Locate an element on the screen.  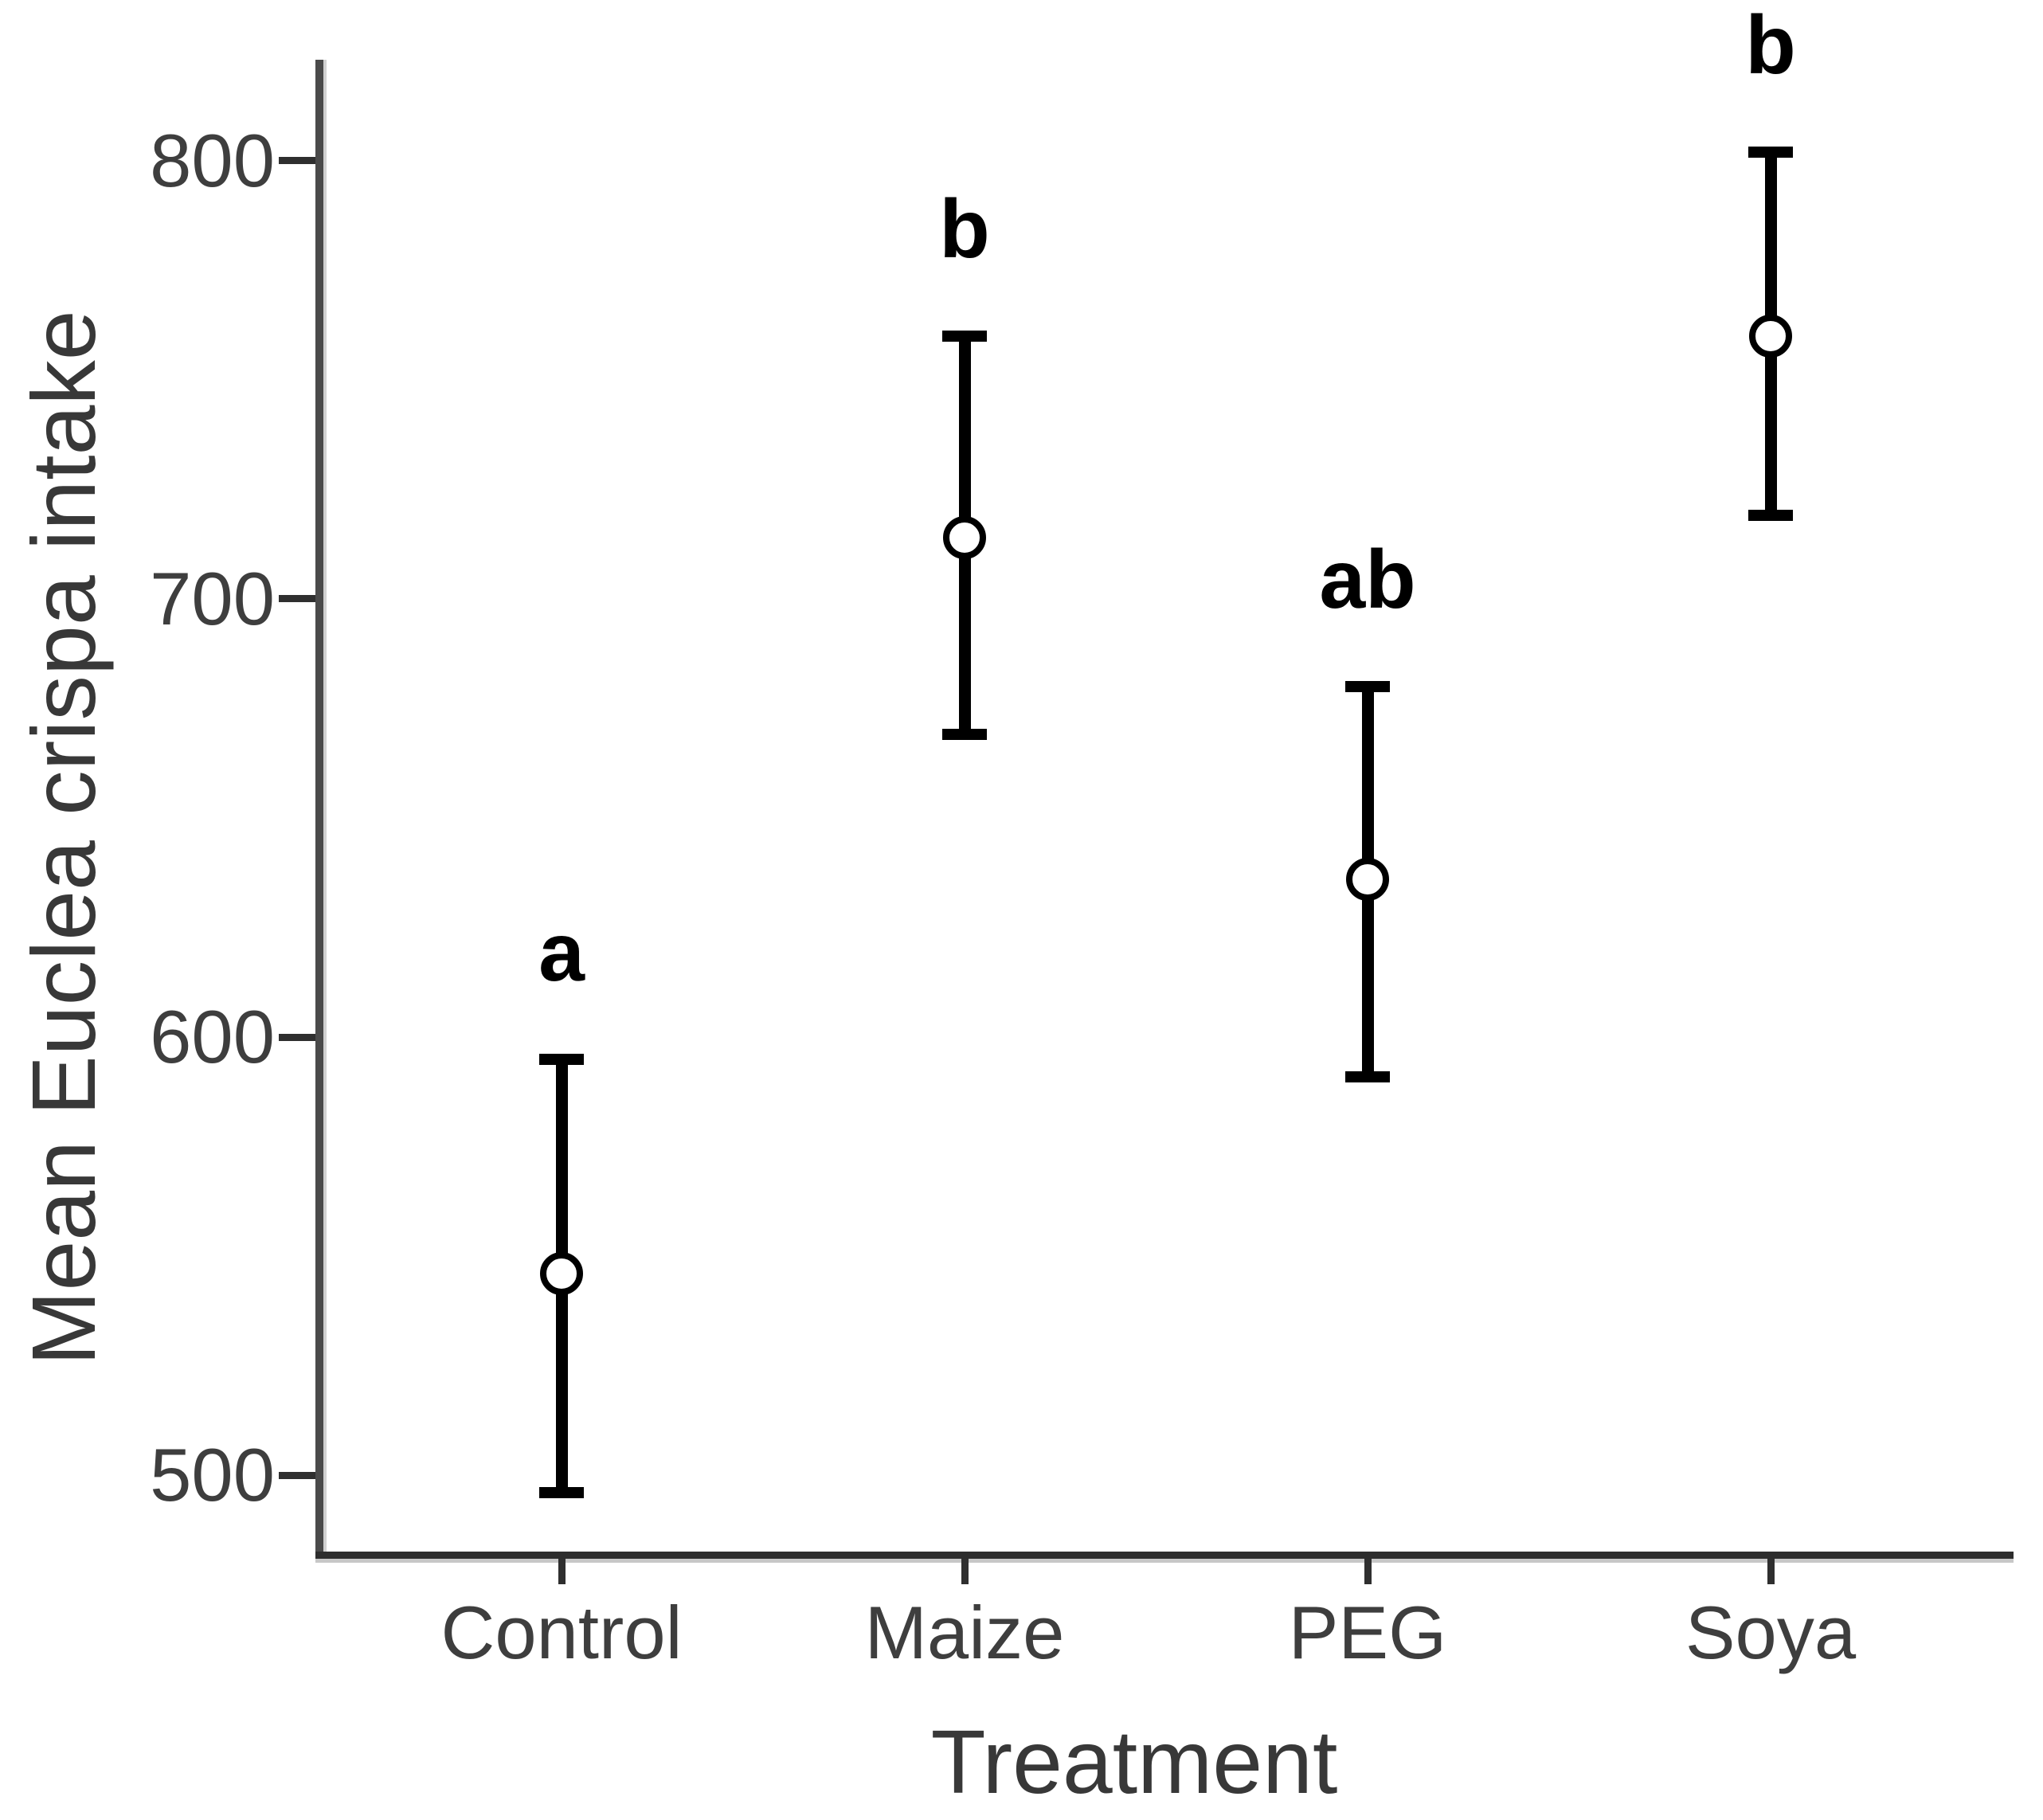
y-axis-title: Mean Euclea crispa intake is located at coordinates (64, 838).